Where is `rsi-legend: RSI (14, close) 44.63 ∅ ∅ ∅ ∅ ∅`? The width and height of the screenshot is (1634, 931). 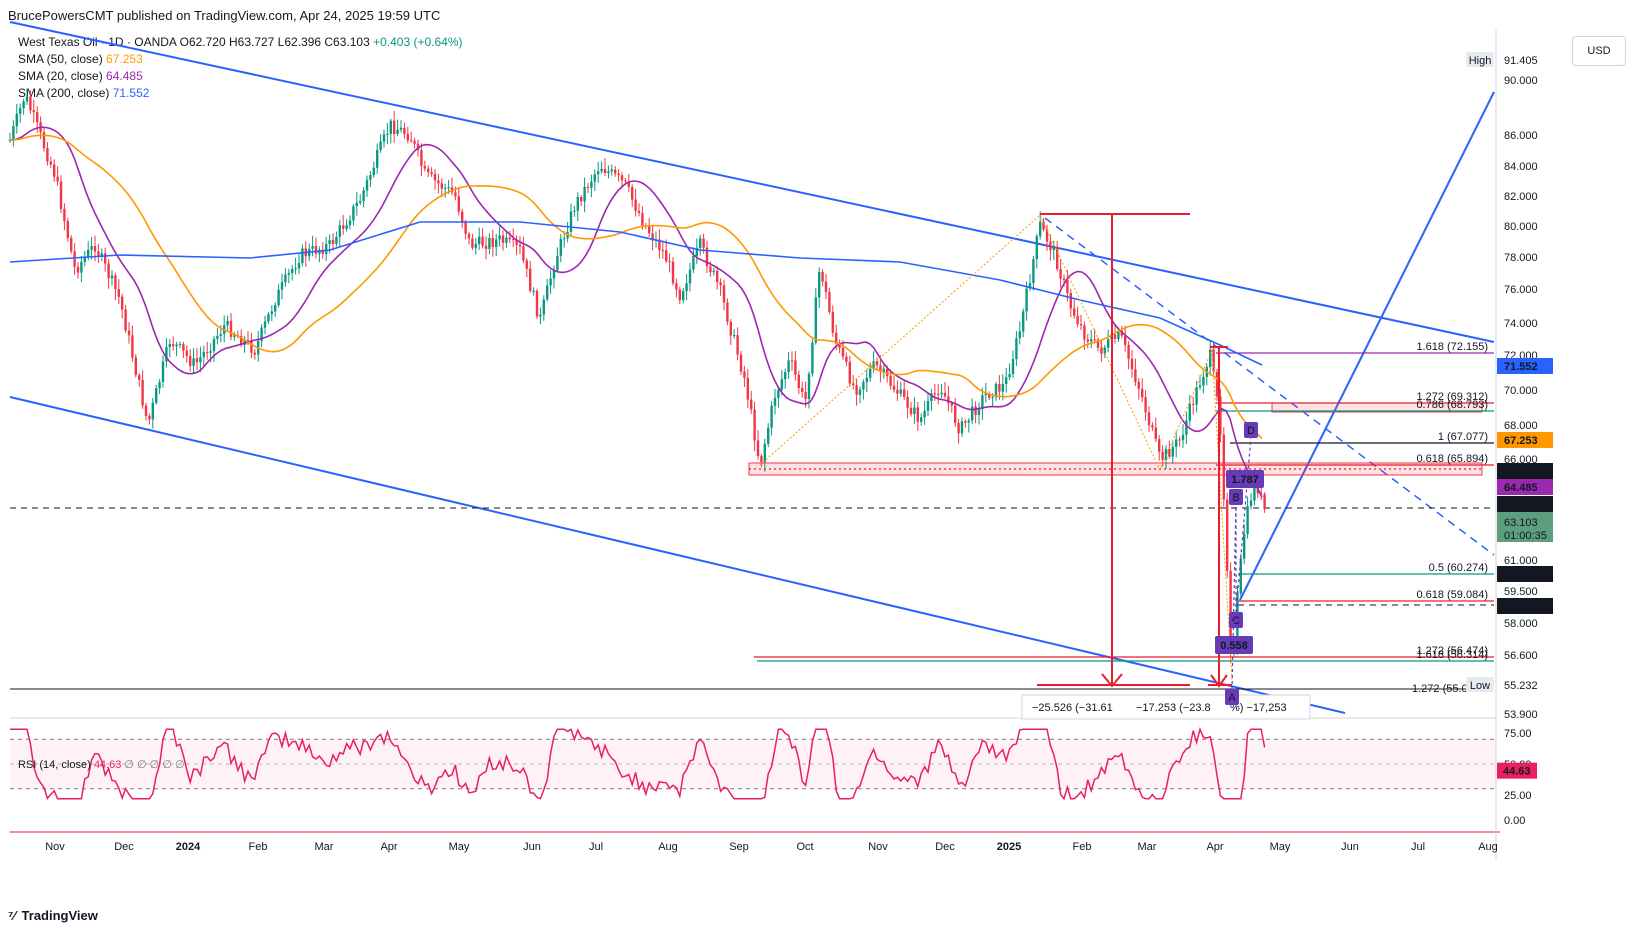
rsi-legend: RSI (14, close) 44.63 ∅ ∅ ∅ ∅ ∅ is located at coordinates (101, 764).